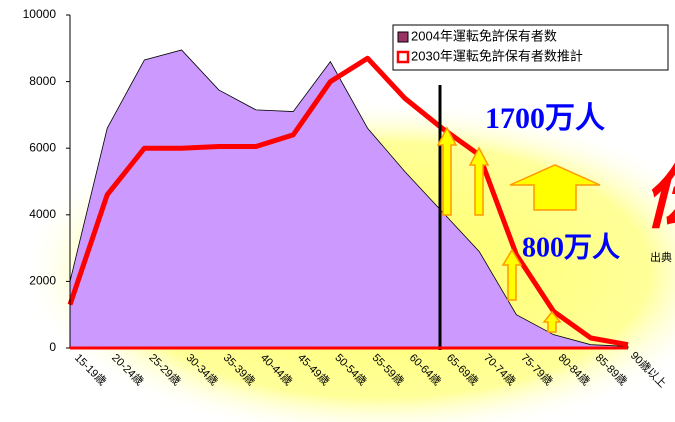 The height and width of the screenshot is (422, 675). What do you see at coordinates (42, 147) in the screenshot?
I see `y-tick-label: 6000` at bounding box center [42, 147].